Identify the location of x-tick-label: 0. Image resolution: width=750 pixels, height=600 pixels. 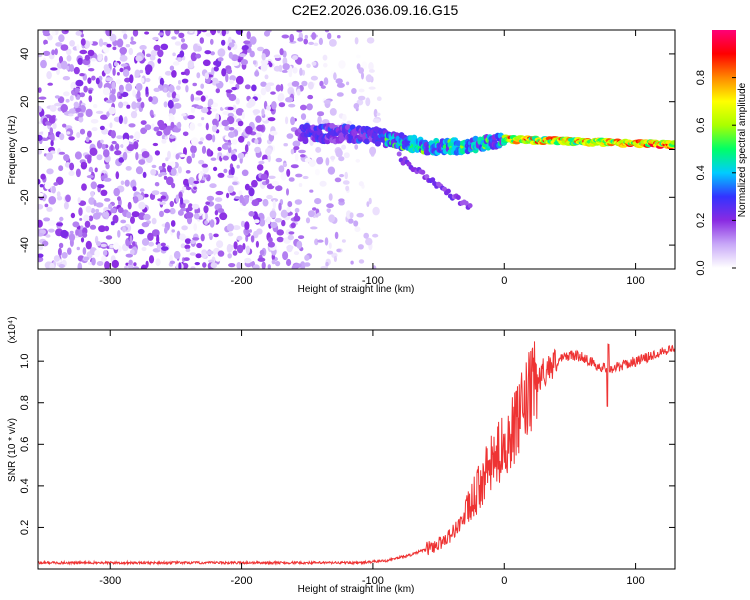
(504, 281).